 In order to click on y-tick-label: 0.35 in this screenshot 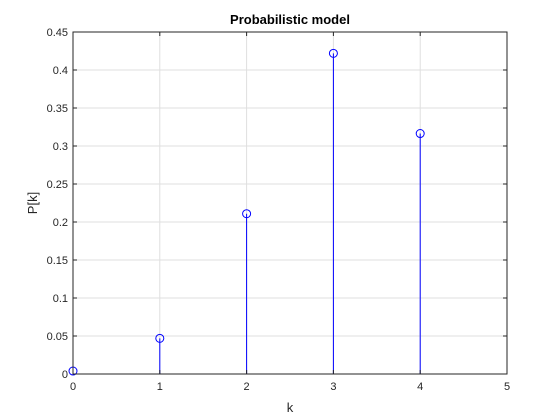, I will do `click(57, 109)`.